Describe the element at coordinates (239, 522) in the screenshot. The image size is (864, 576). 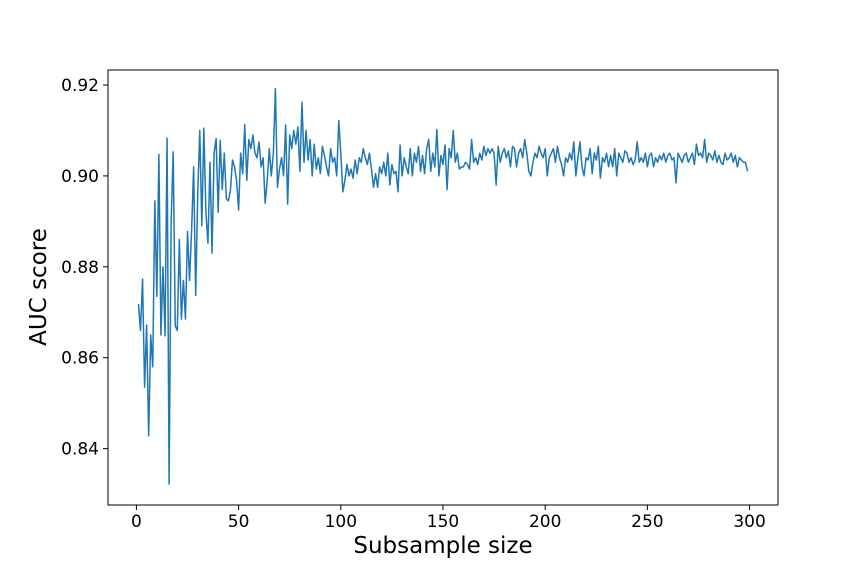
I see `x-tick-label: 50` at that location.